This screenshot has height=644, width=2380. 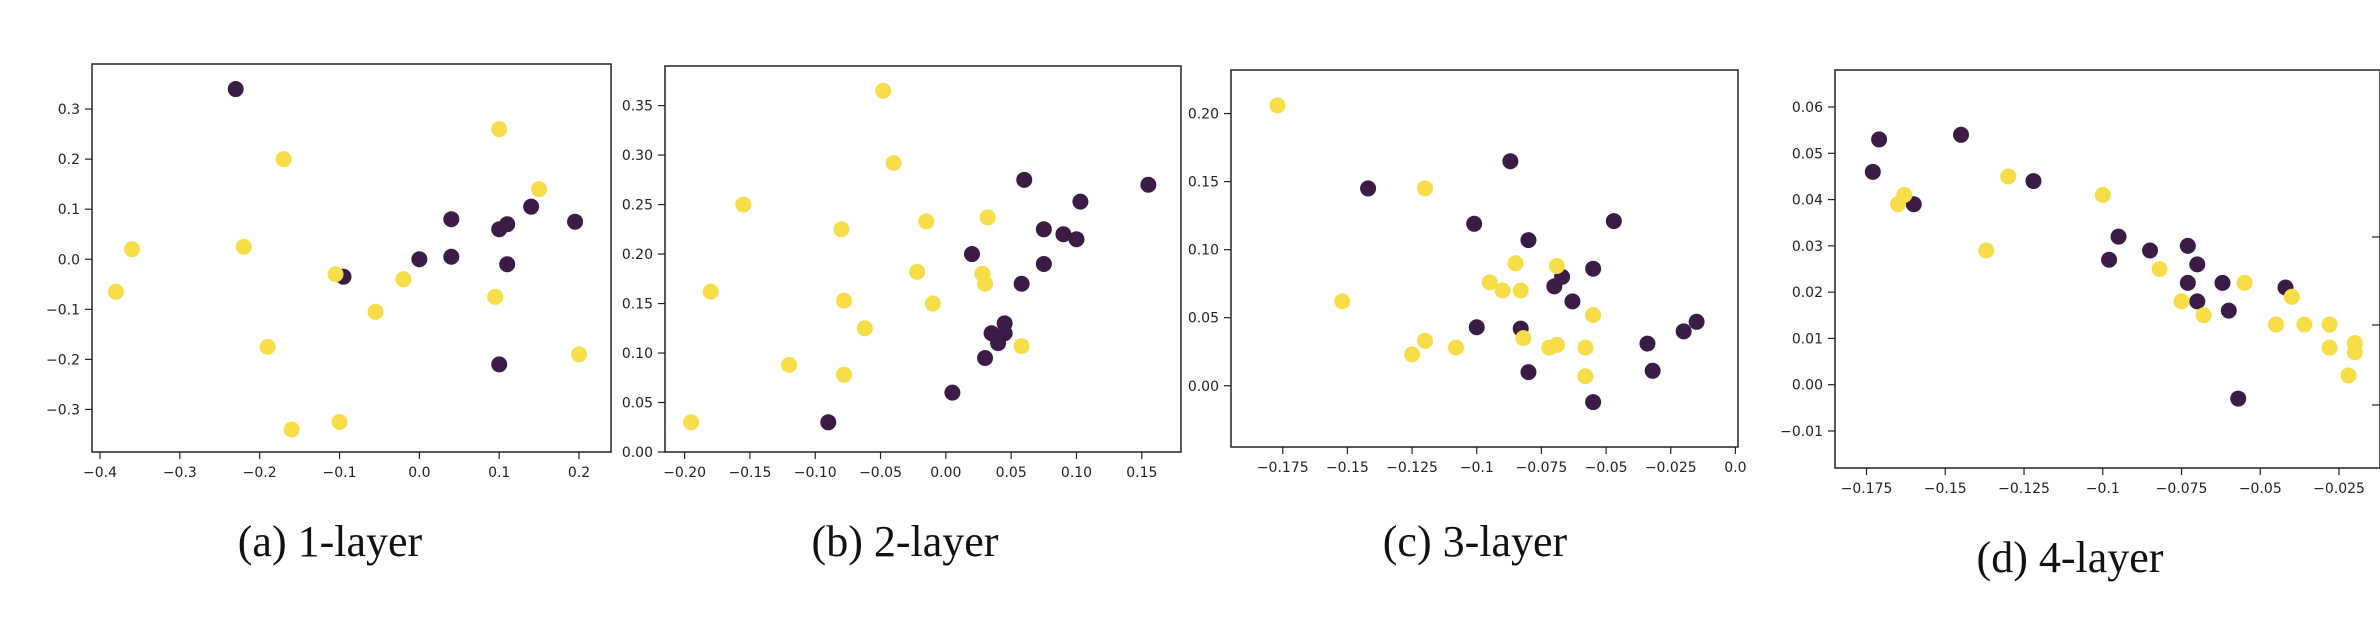 What do you see at coordinates (1412, 468) in the screenshot?
I see `x-tick-label: −0.125` at bounding box center [1412, 468].